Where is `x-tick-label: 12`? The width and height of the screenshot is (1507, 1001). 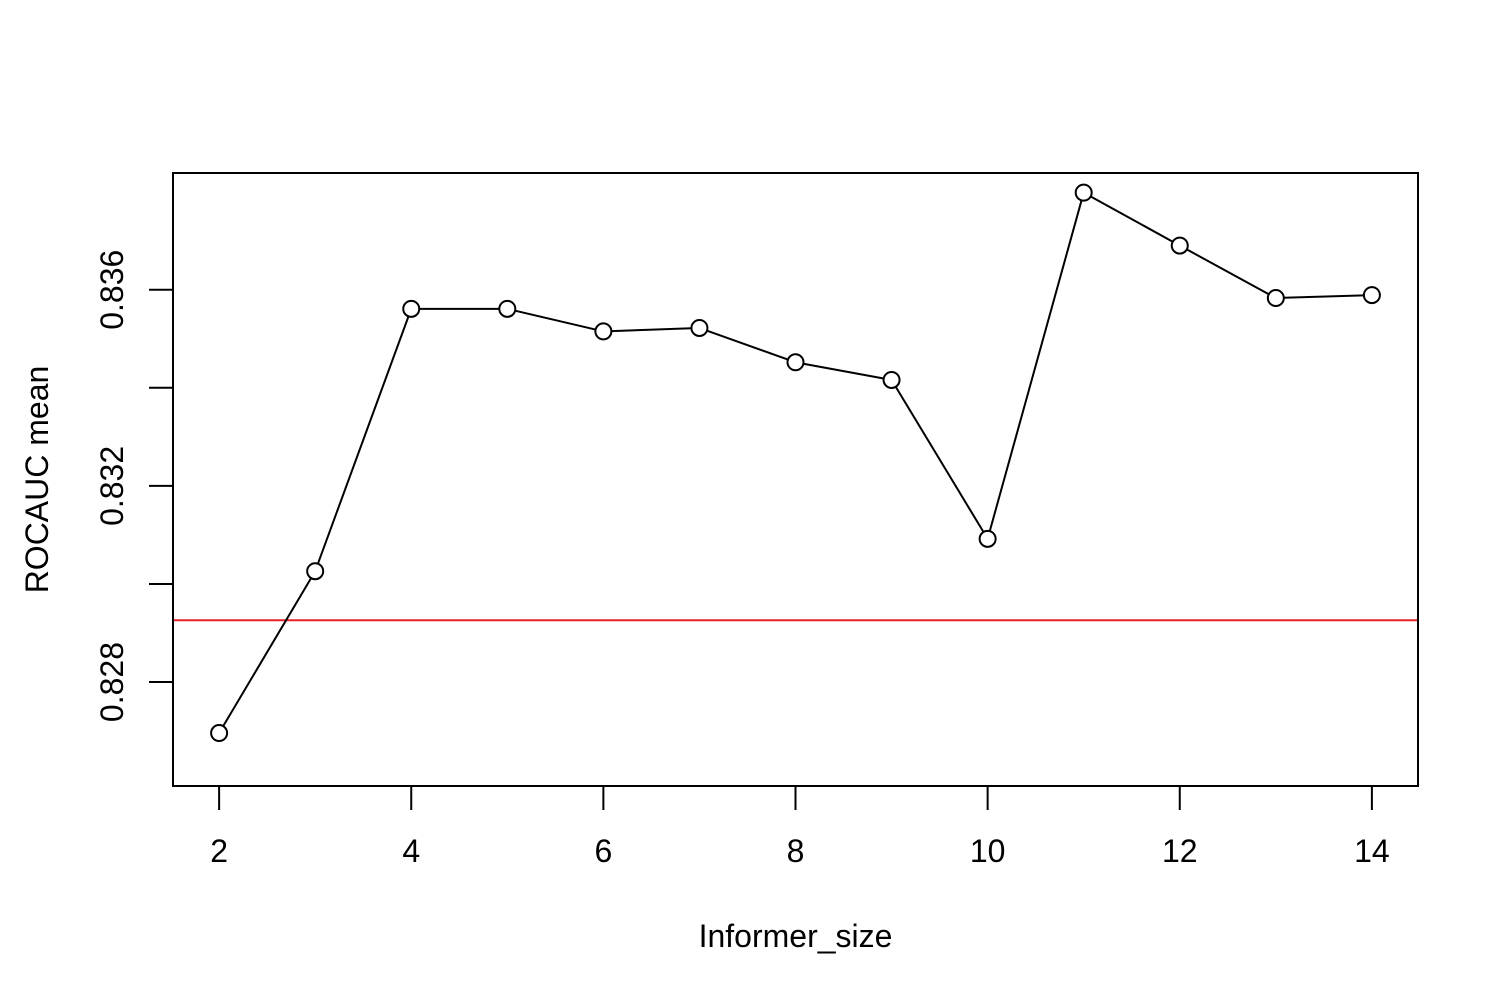 x-tick-label: 12 is located at coordinates (1180, 851).